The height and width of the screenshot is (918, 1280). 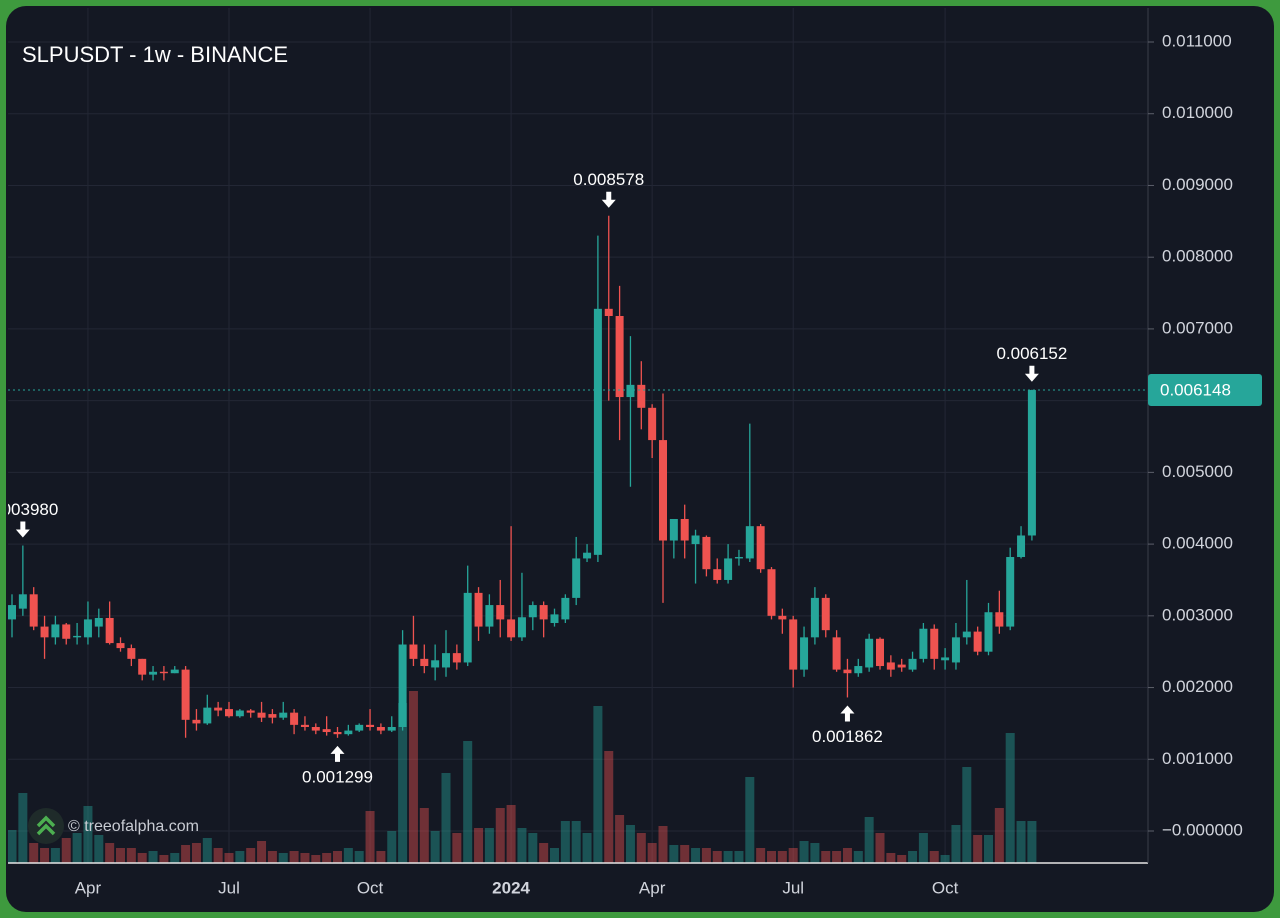 What do you see at coordinates (1197, 40) in the screenshot?
I see `y-tick-label: 0.011000` at bounding box center [1197, 40].